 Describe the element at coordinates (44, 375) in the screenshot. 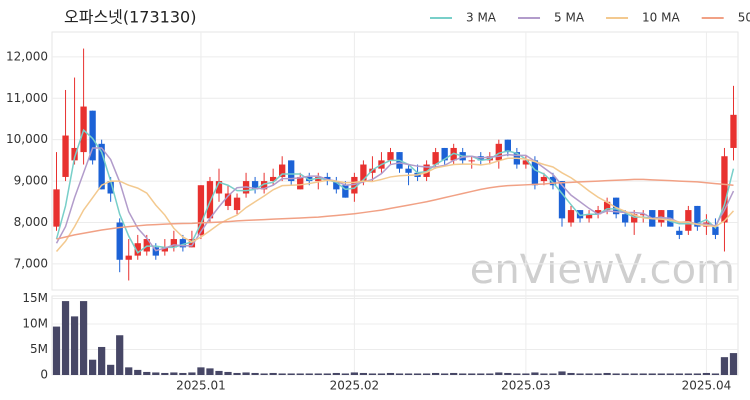

I see `y-tick-label: 0` at that location.